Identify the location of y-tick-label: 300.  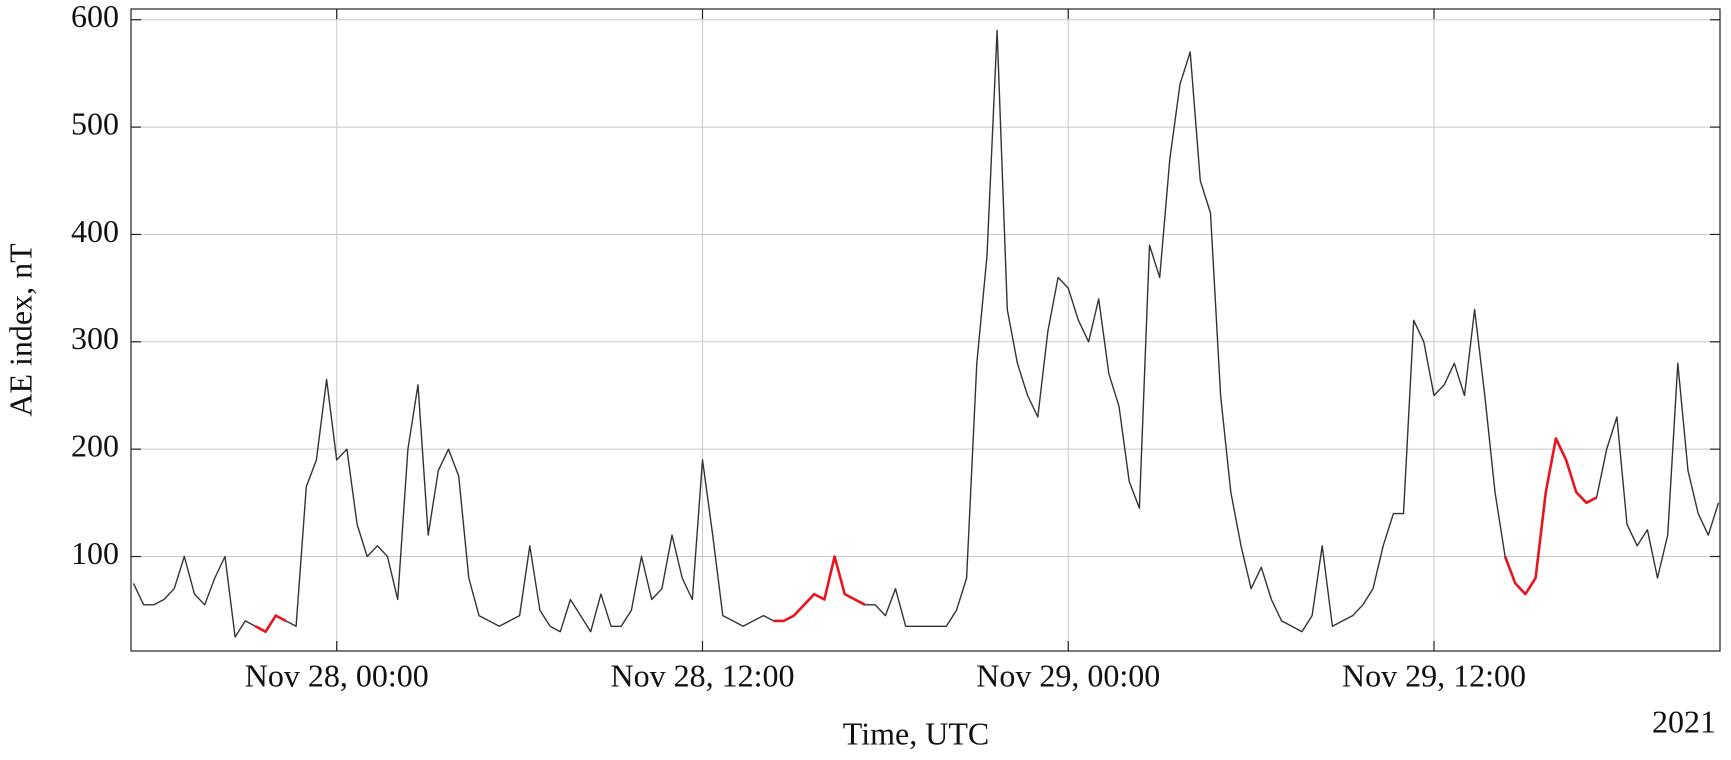
(95, 338).